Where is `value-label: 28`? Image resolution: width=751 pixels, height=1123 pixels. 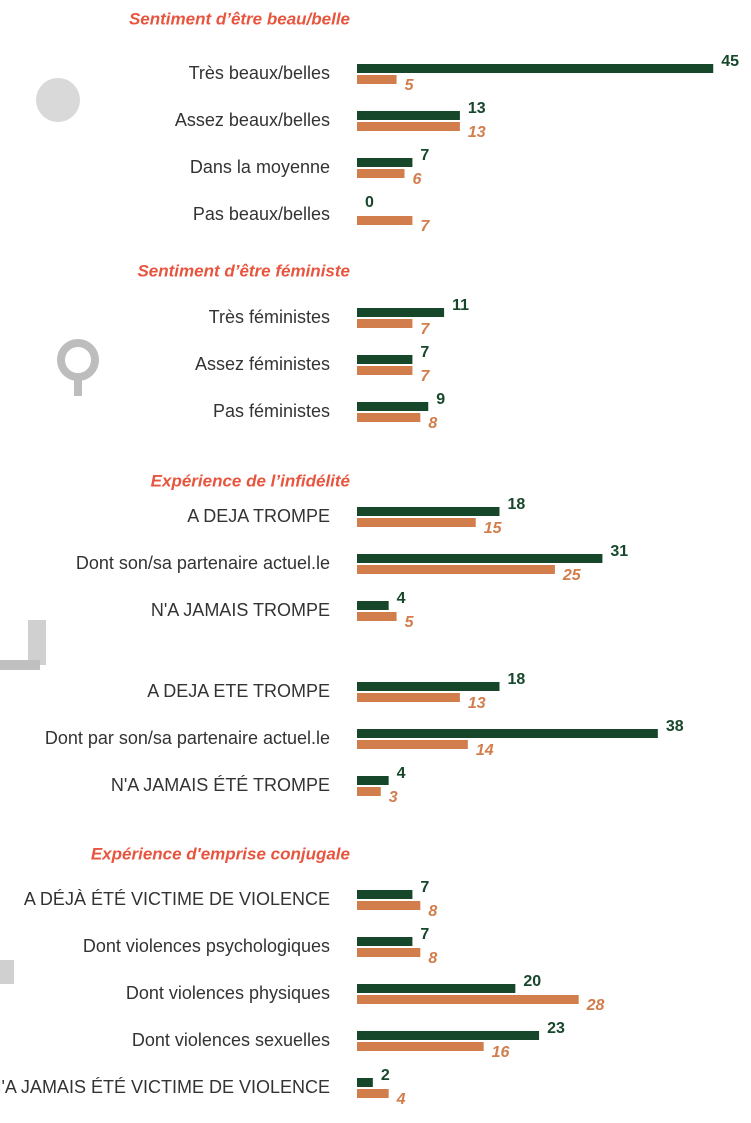 value-label: 28 is located at coordinates (595, 1005).